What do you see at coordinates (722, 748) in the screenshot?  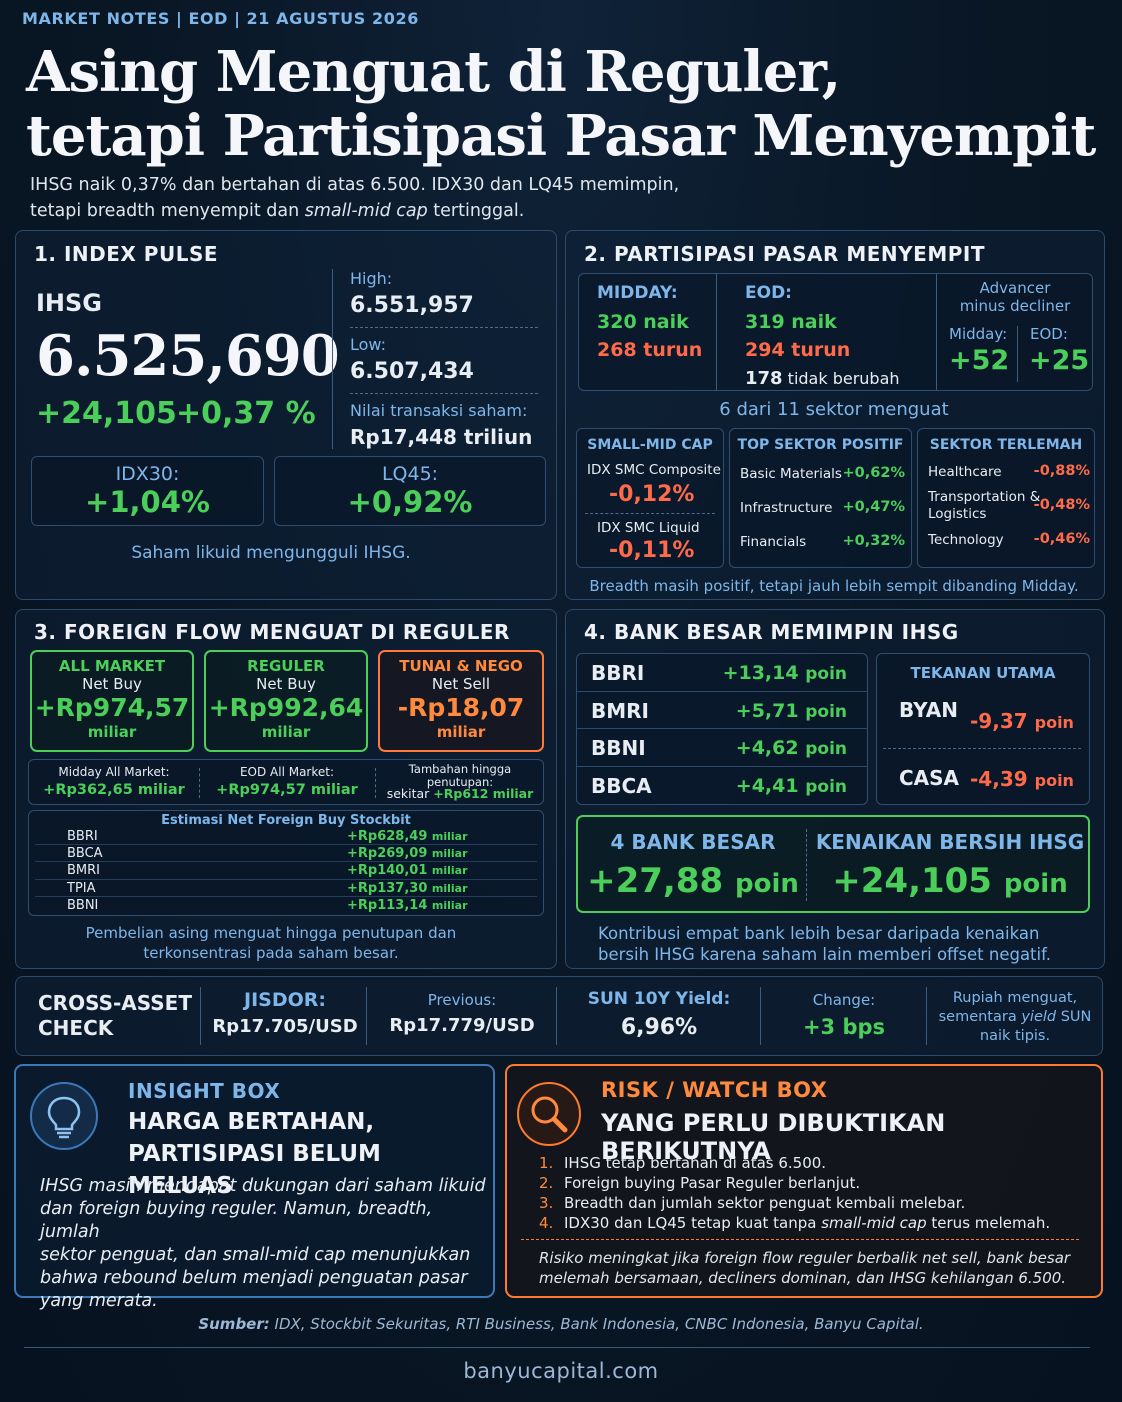 I see `bank-row: BBNI +4,62 poin` at bounding box center [722, 748].